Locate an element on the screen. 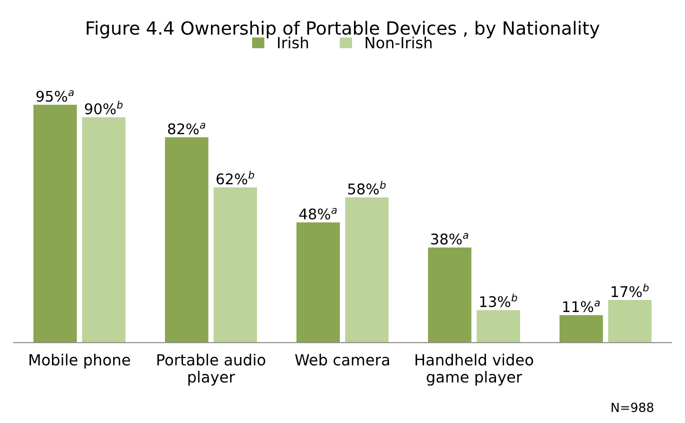  legend-label: Non-Irish is located at coordinates (399, 42).